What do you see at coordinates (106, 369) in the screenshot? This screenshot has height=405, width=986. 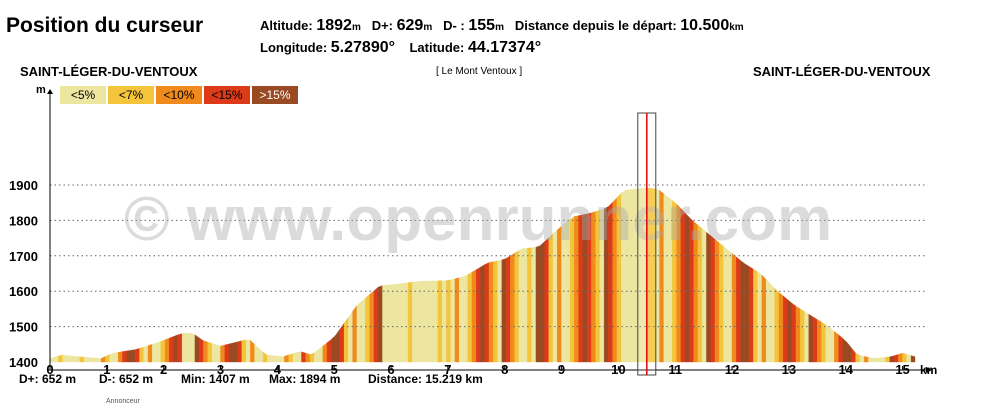 I see `x-tick-label: 1` at bounding box center [106, 369].